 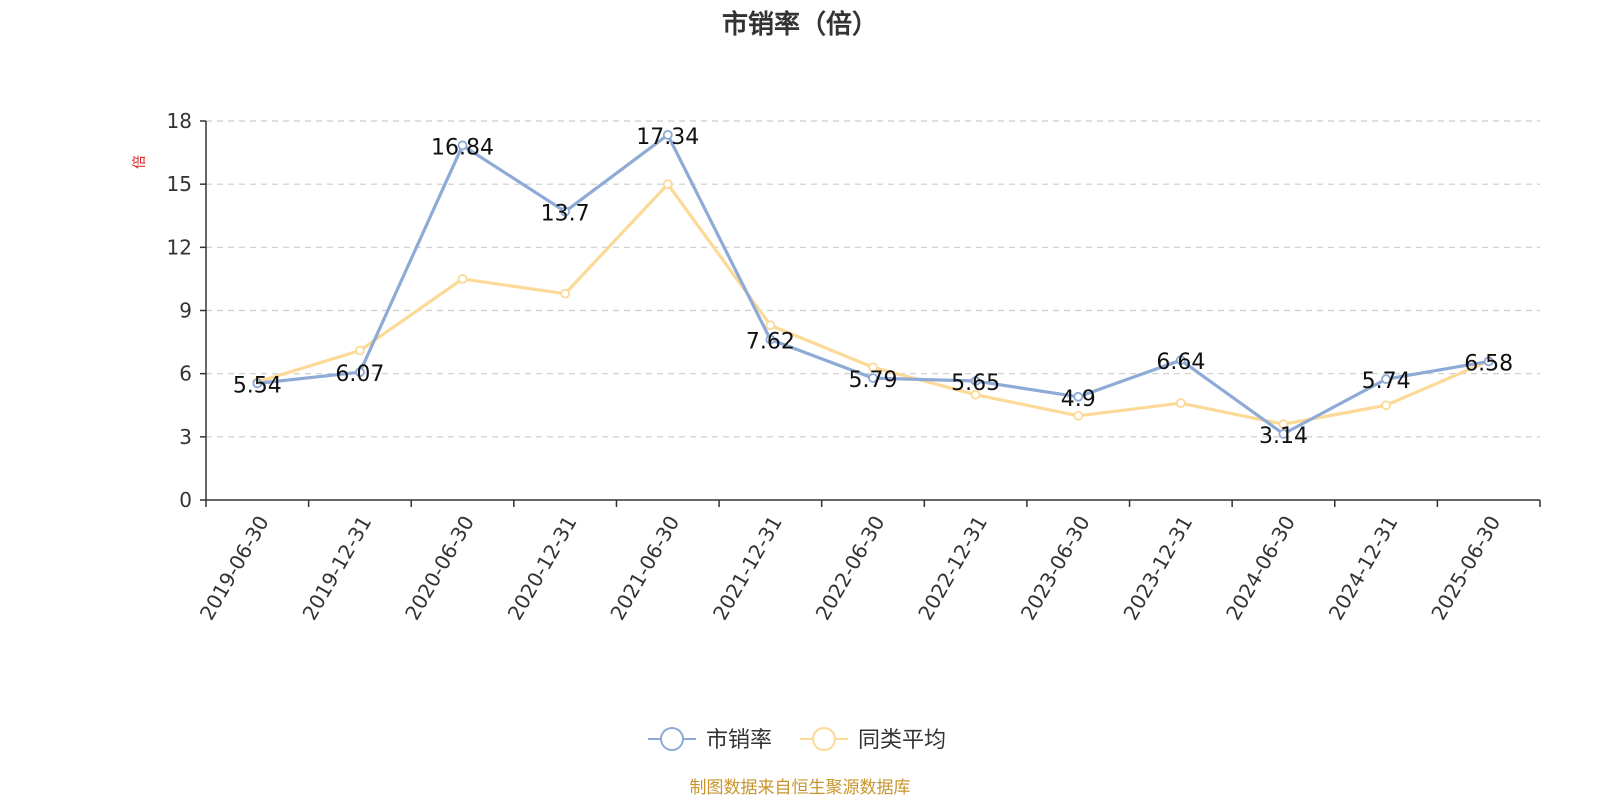 I want to click on y-tick-label: 3, so click(x=185, y=437).